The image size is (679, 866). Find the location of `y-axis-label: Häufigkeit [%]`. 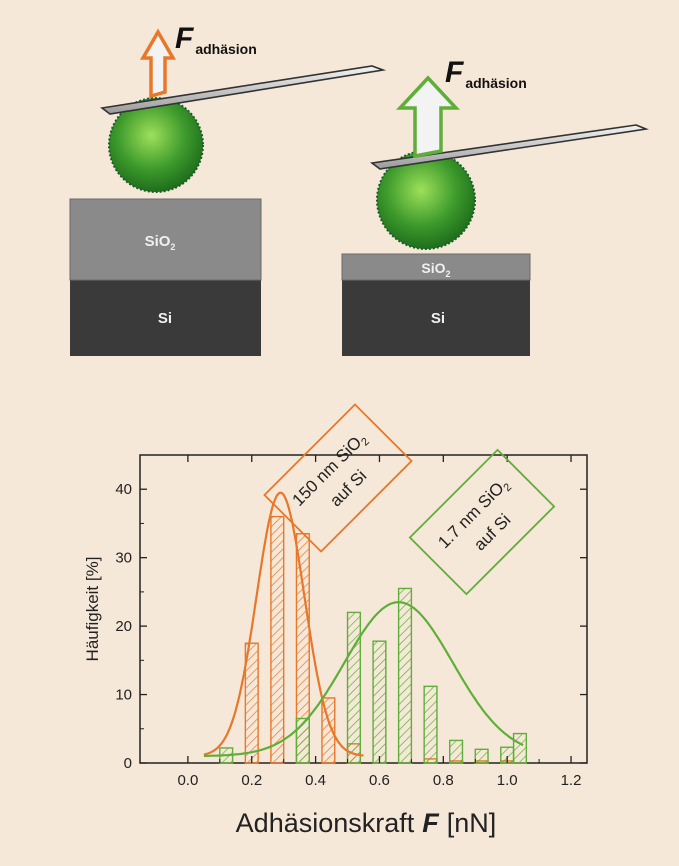

y-axis-label: Häufigkeit [%] is located at coordinates (92, 609).